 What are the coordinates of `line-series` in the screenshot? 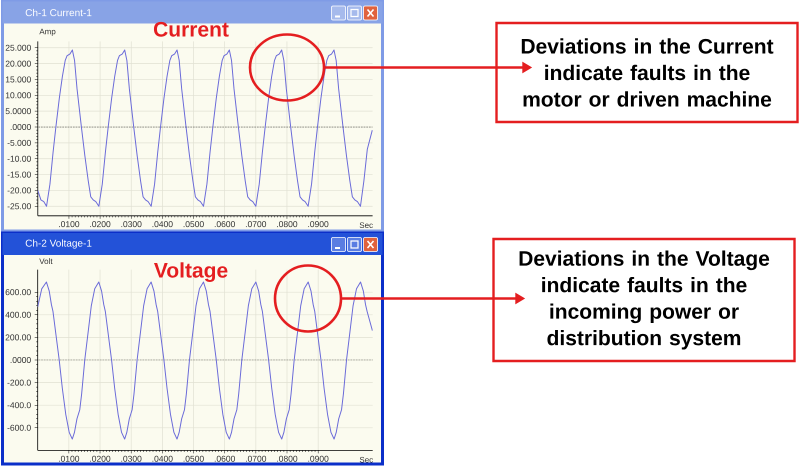 It's located at (205, 361).